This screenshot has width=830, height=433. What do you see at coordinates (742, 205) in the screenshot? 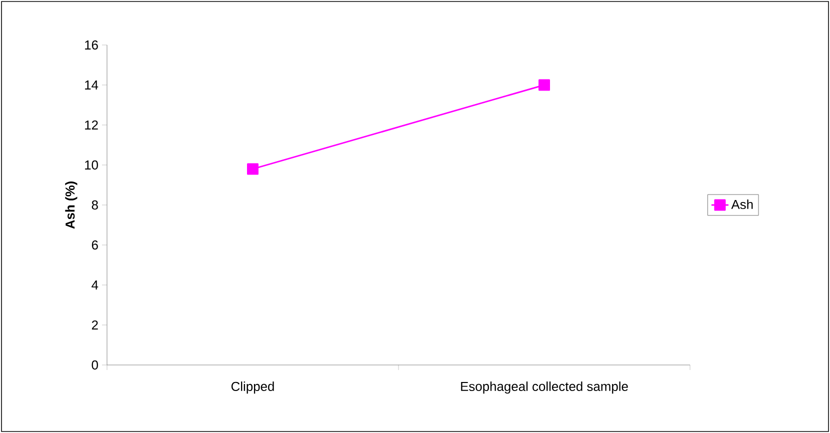
I see `legend-label: Ash` at bounding box center [742, 205].